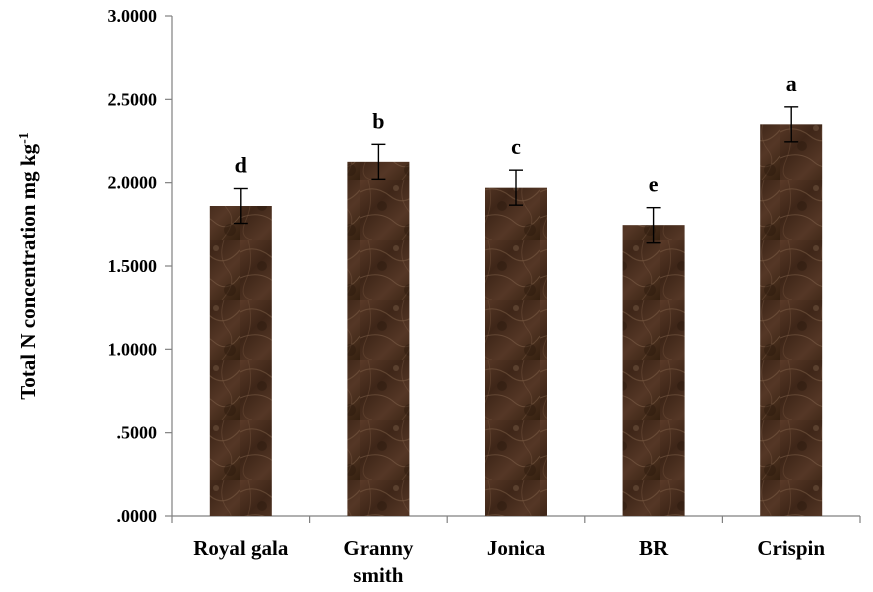  Describe the element at coordinates (241, 165) in the screenshot. I see `significance-letter: d` at that location.